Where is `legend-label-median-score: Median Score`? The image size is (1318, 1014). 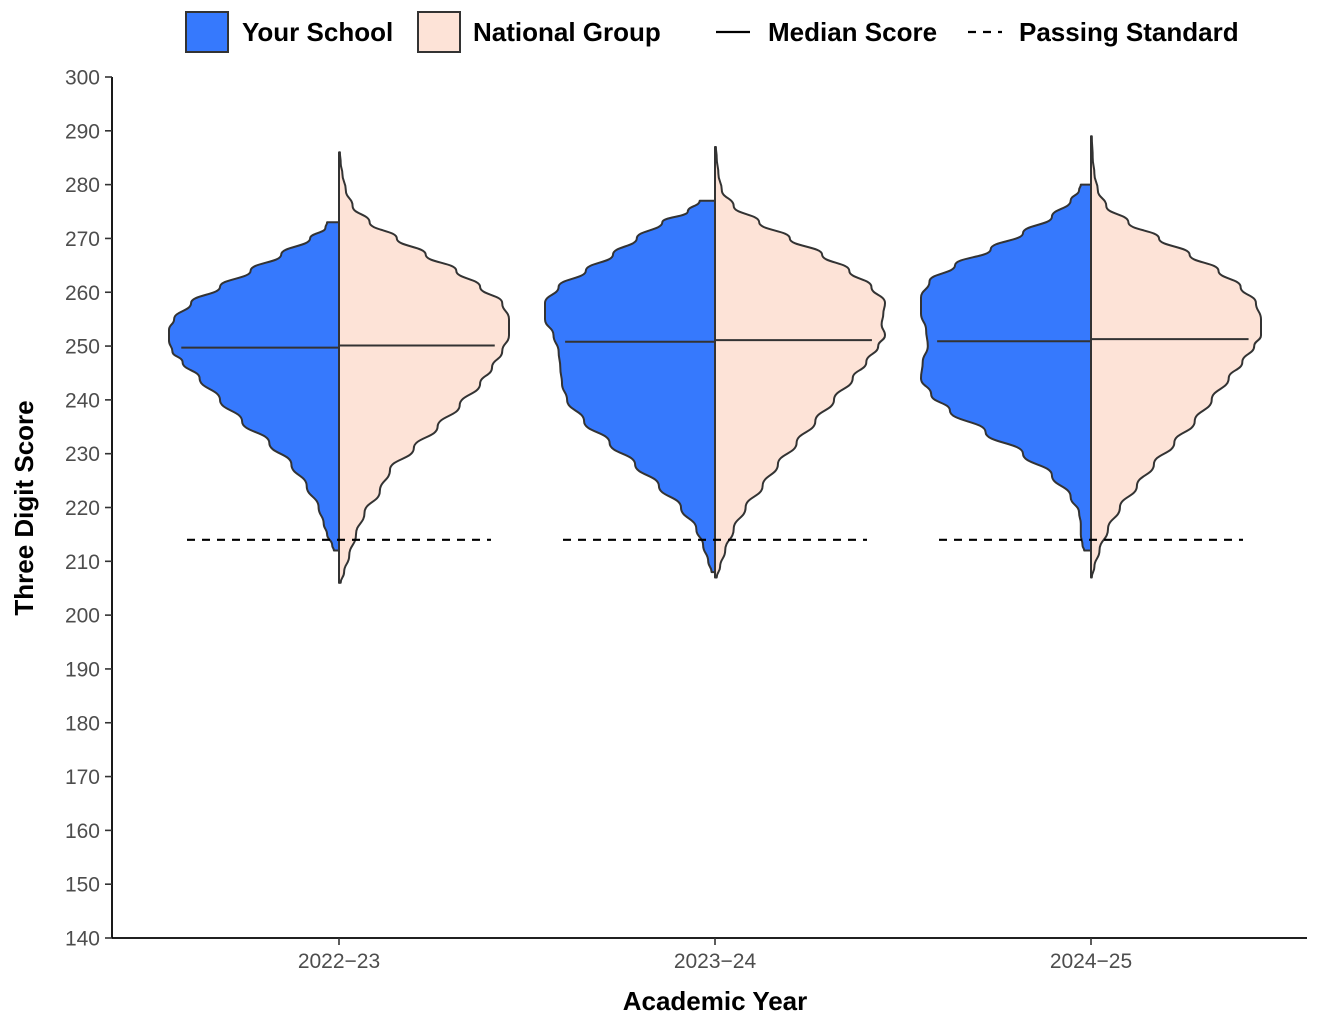 legend-label-median-score: Median Score is located at coordinates (852, 32).